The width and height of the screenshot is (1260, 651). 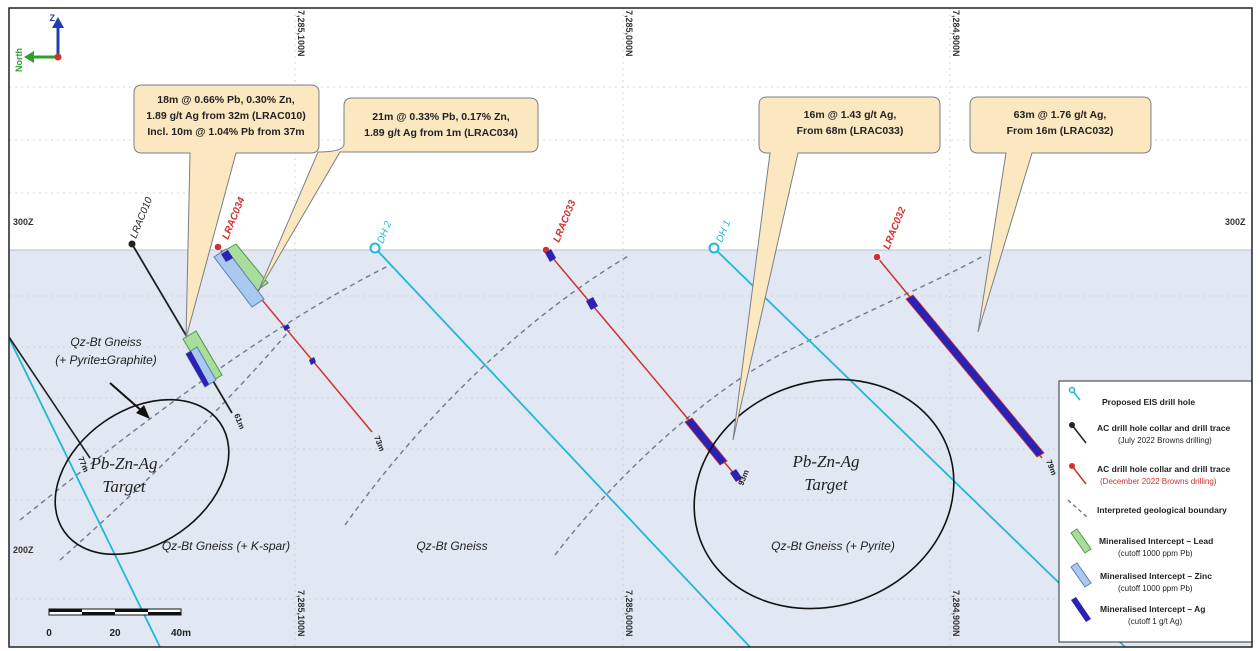 What do you see at coordinates (118, 623) in the screenshot?
I see `scale-bar: 0 20 40m` at bounding box center [118, 623].